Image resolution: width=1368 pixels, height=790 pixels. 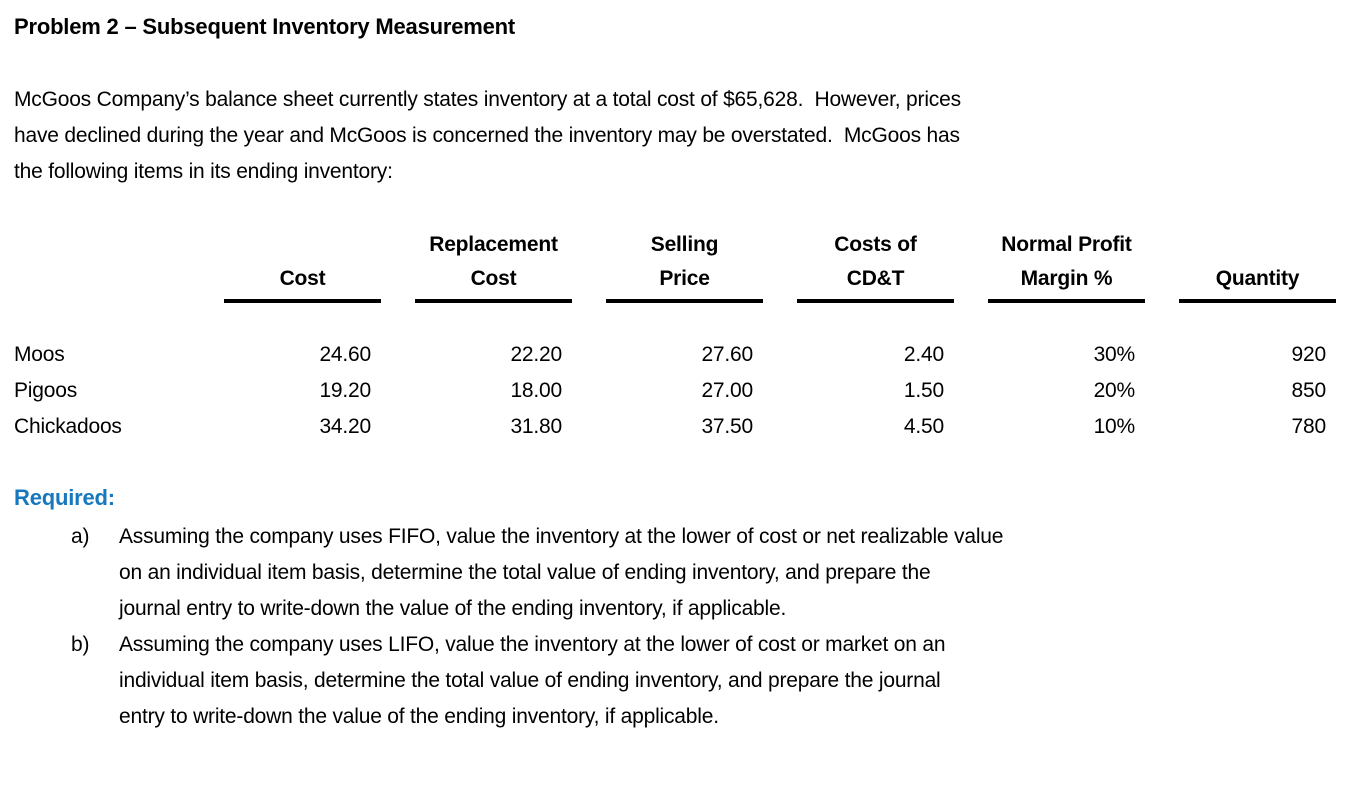 I want to click on selling-price-value: 37.50, so click(x=727, y=426).